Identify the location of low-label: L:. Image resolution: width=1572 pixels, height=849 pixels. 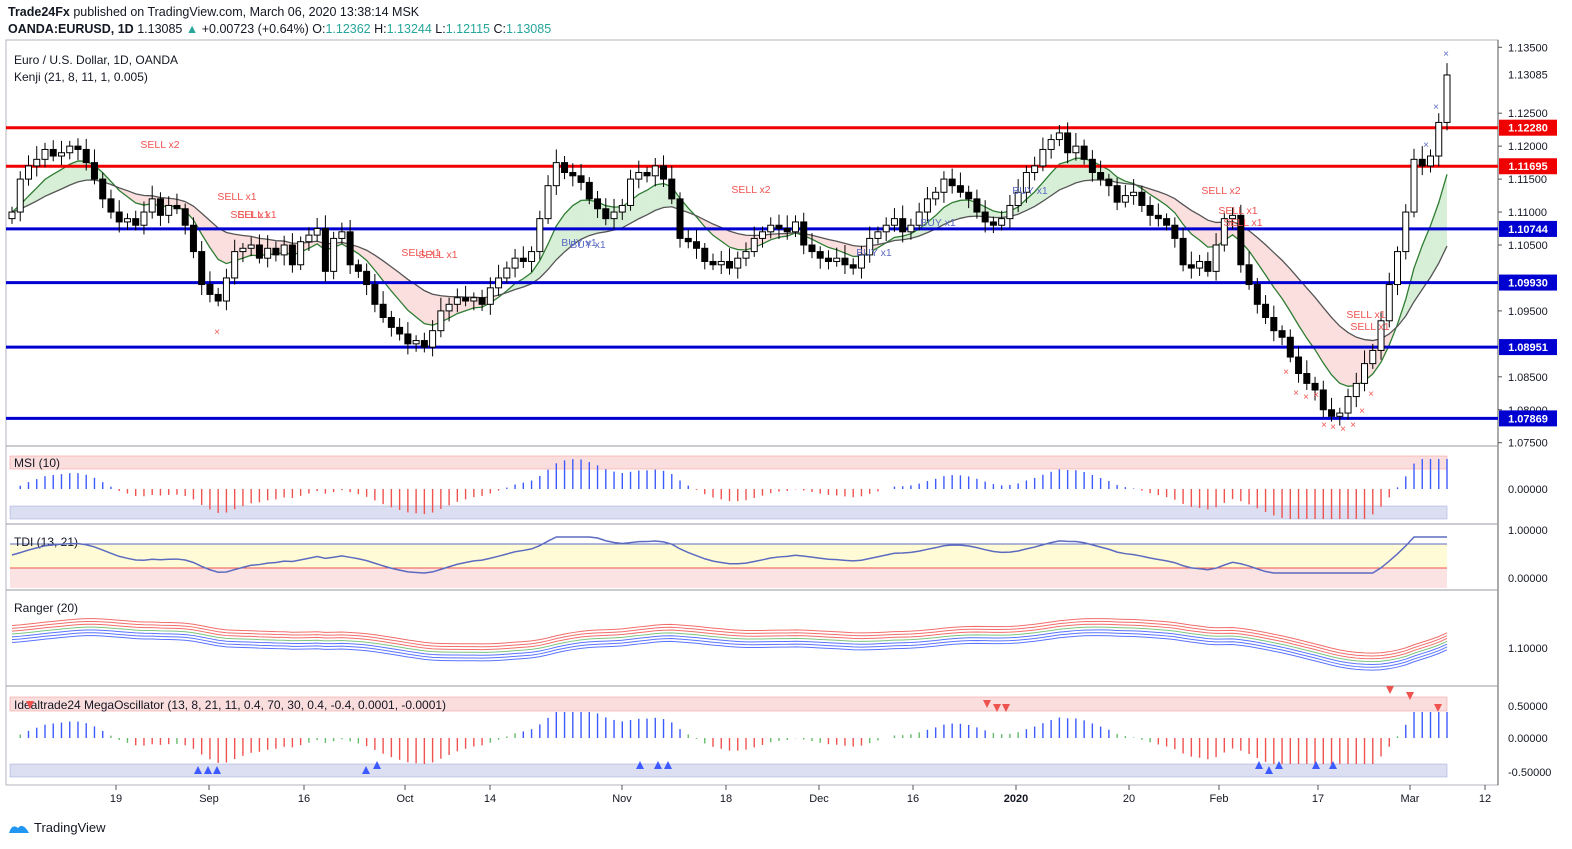
(440, 29).